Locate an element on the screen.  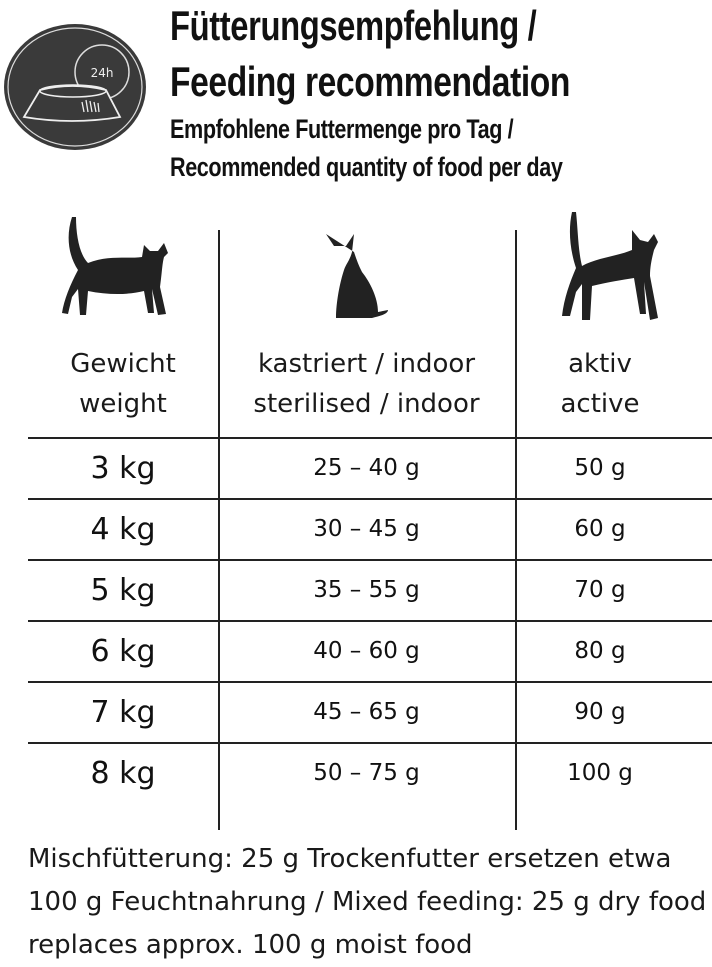
walking-cat-icon is located at coordinates (115, 266).